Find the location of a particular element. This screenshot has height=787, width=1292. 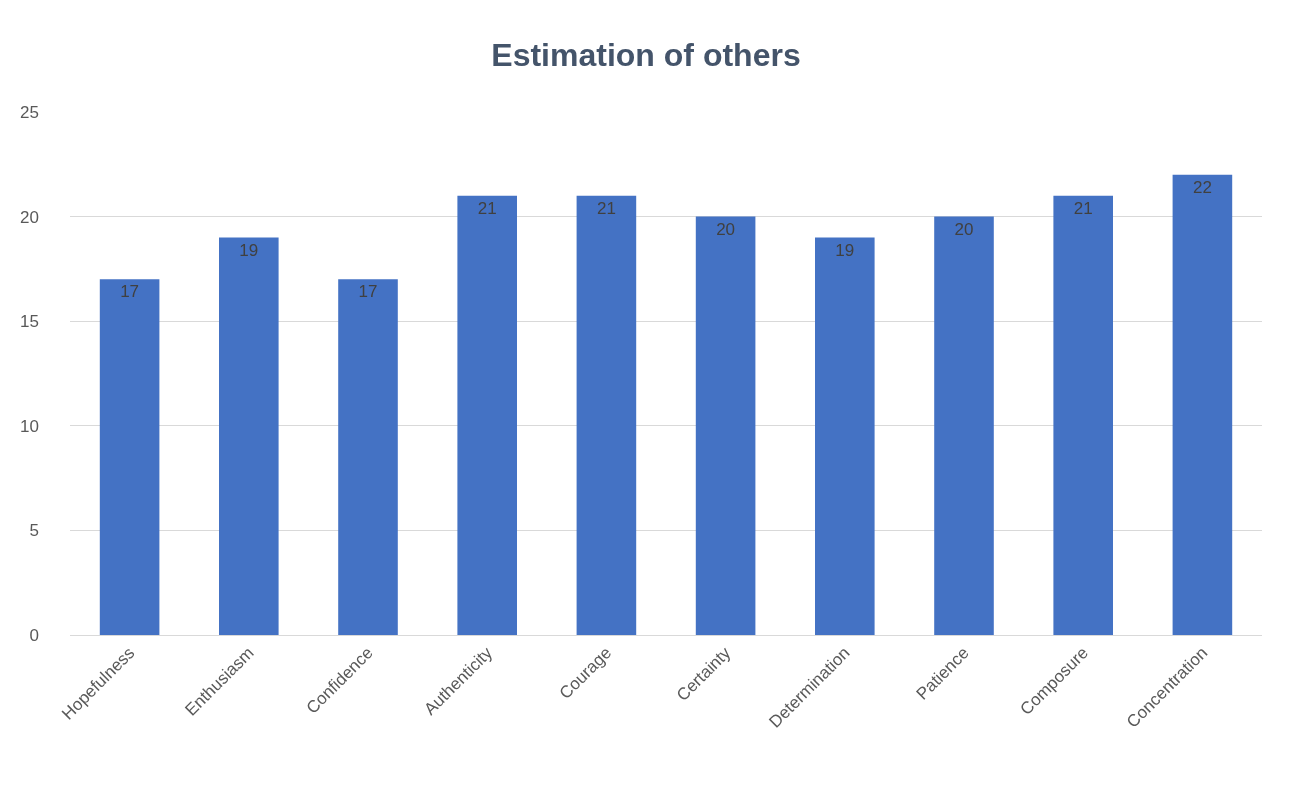

y-tick-label: 25 is located at coordinates (29, 112).